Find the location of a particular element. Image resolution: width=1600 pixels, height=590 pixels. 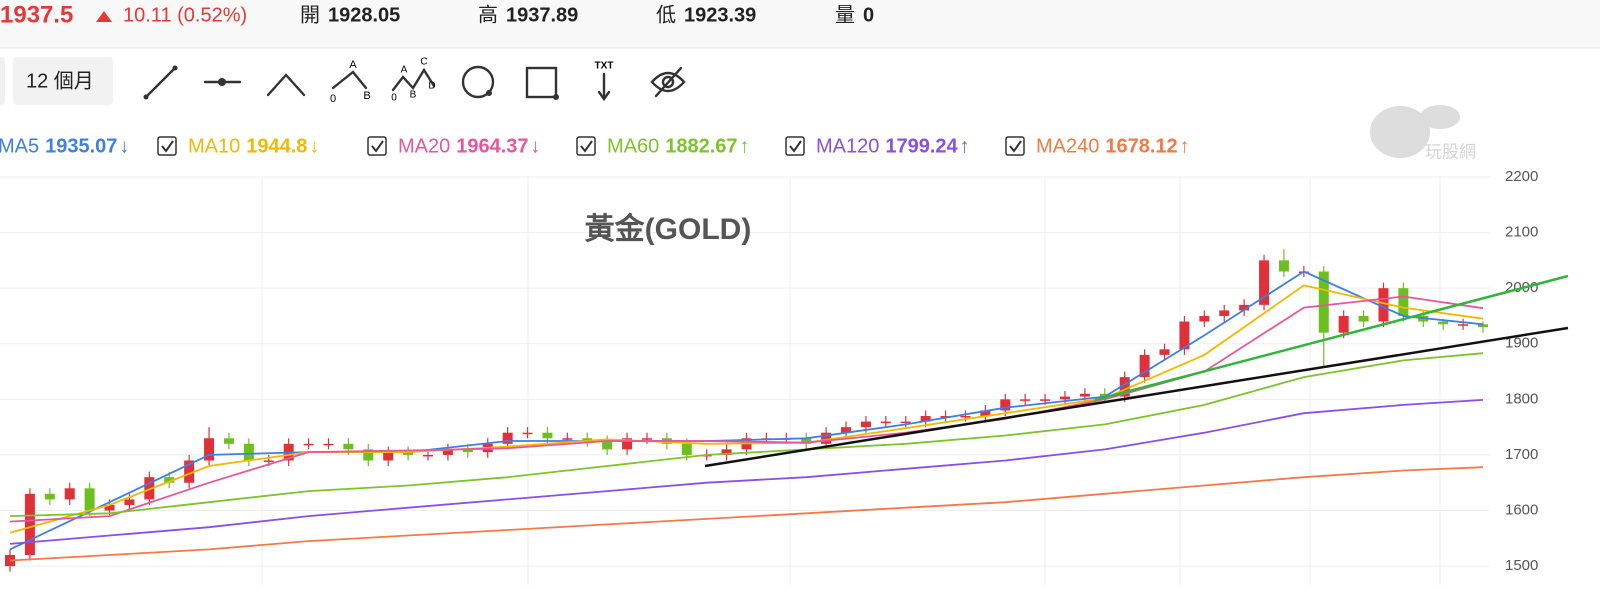

hline-tool is located at coordinates (222, 82).